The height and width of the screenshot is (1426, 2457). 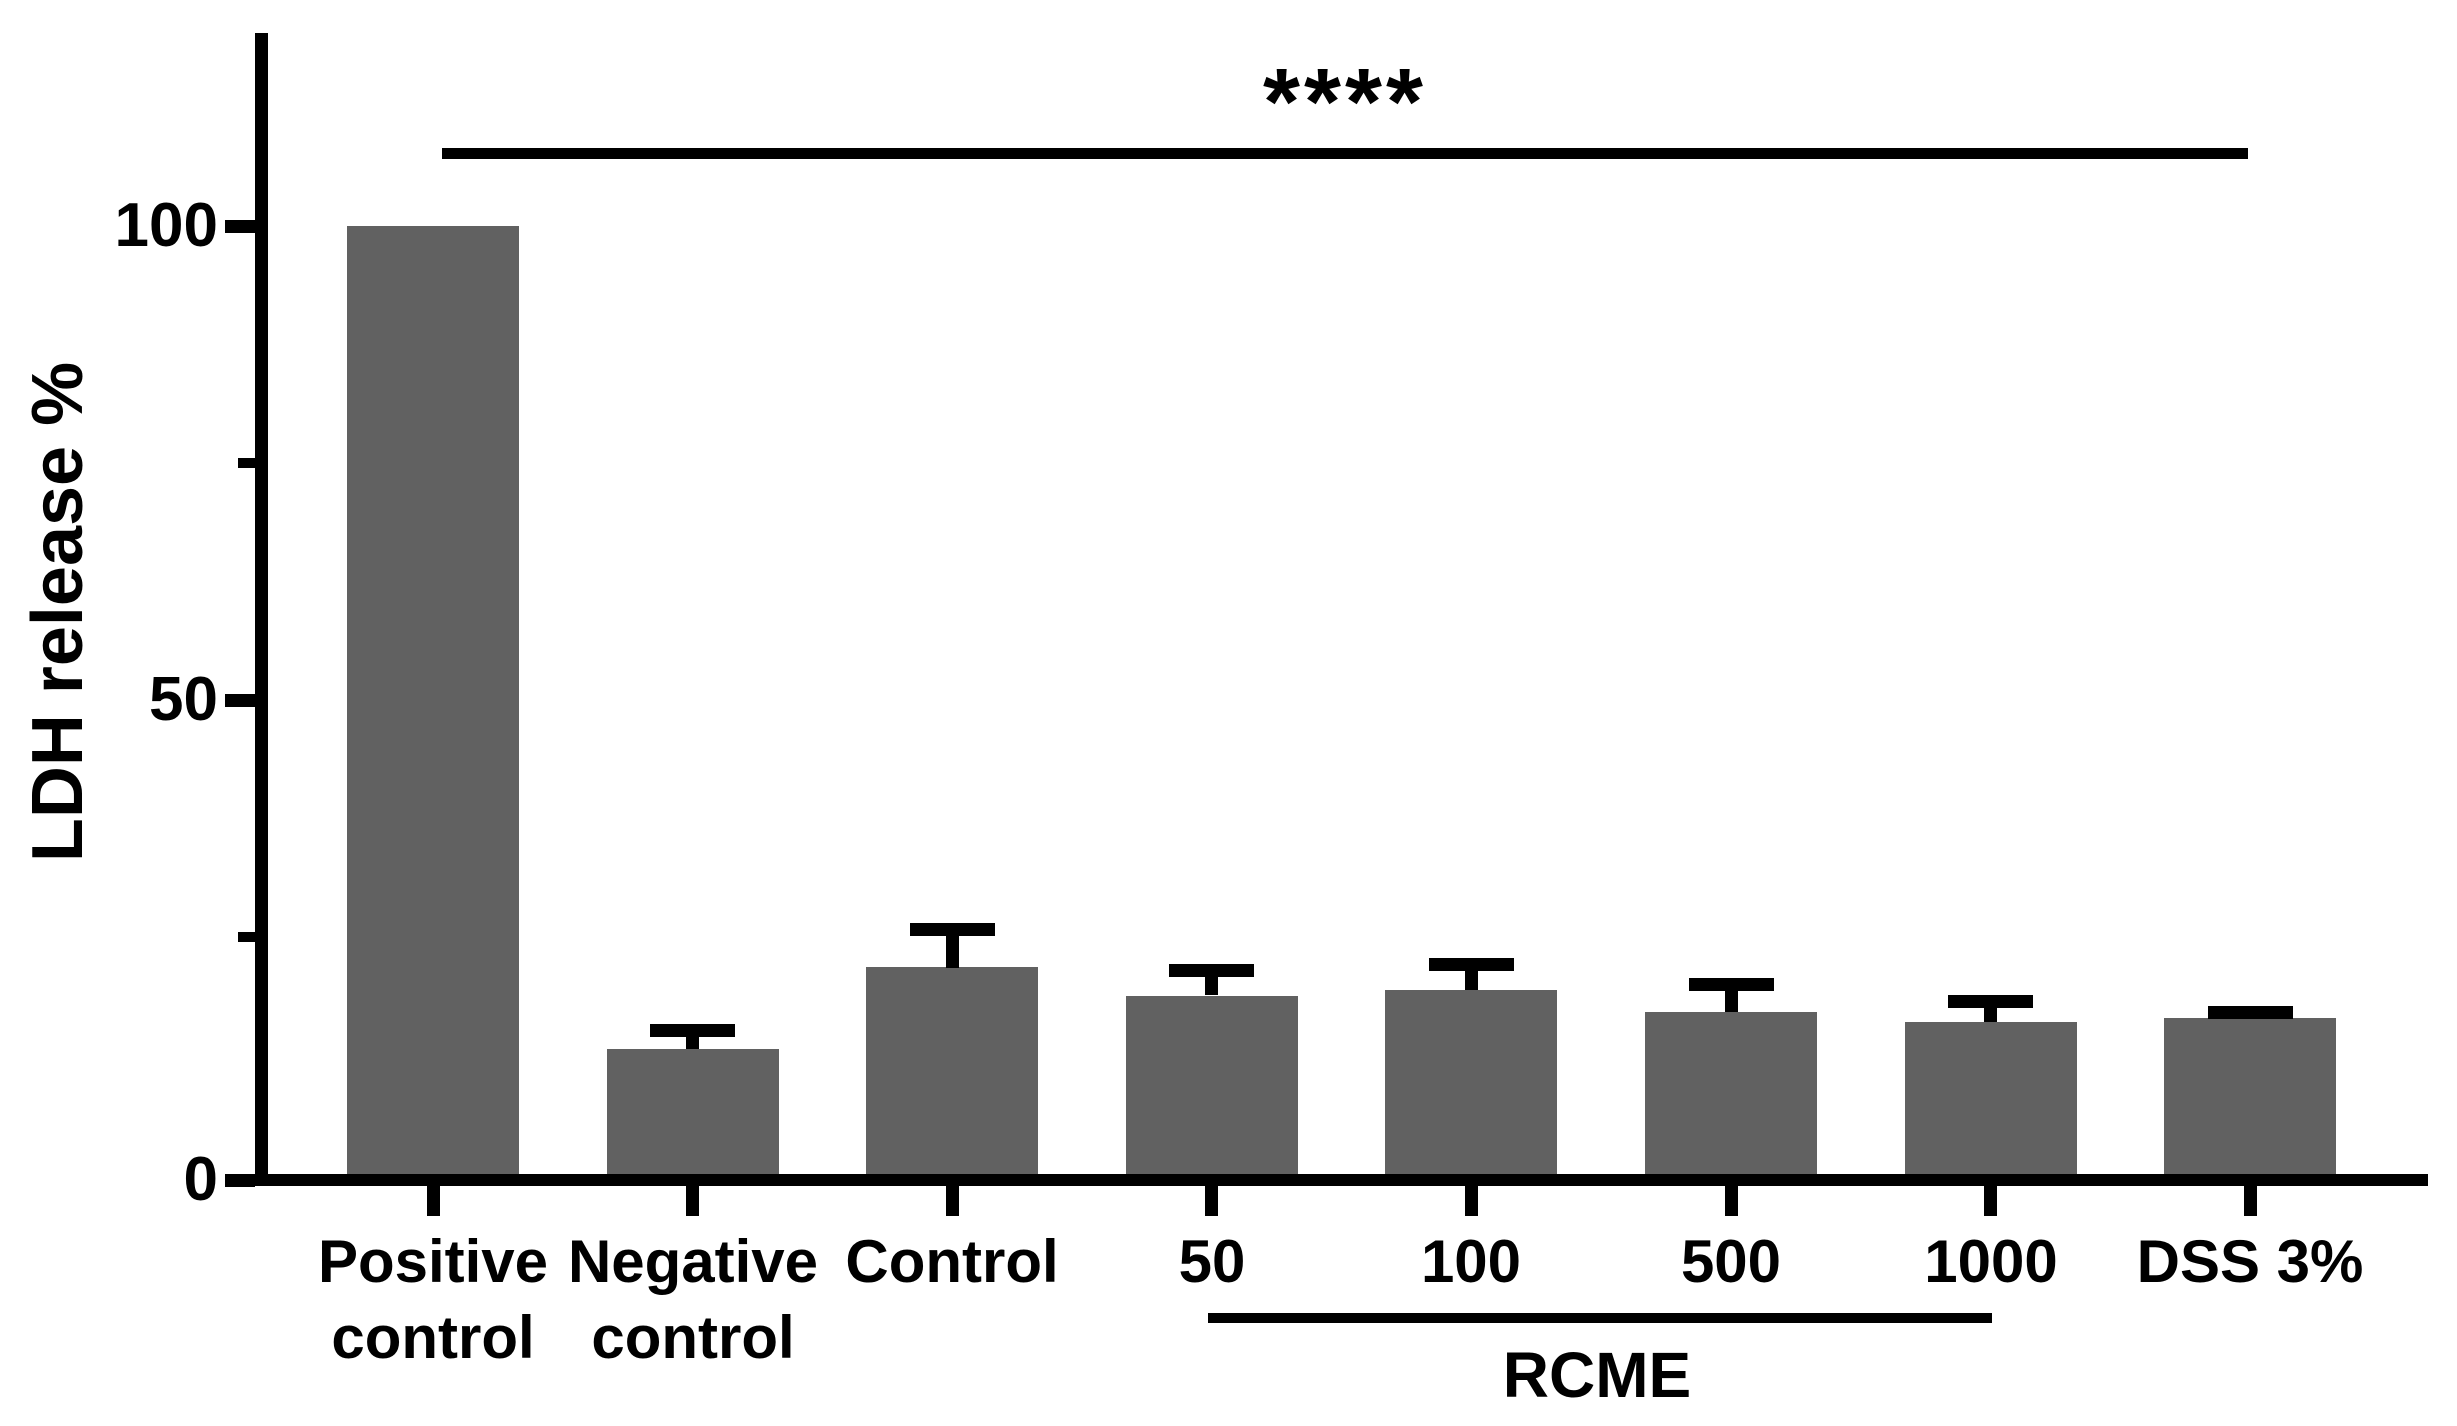 I want to click on y-tick-label-50: 50, so click(x=183, y=699).